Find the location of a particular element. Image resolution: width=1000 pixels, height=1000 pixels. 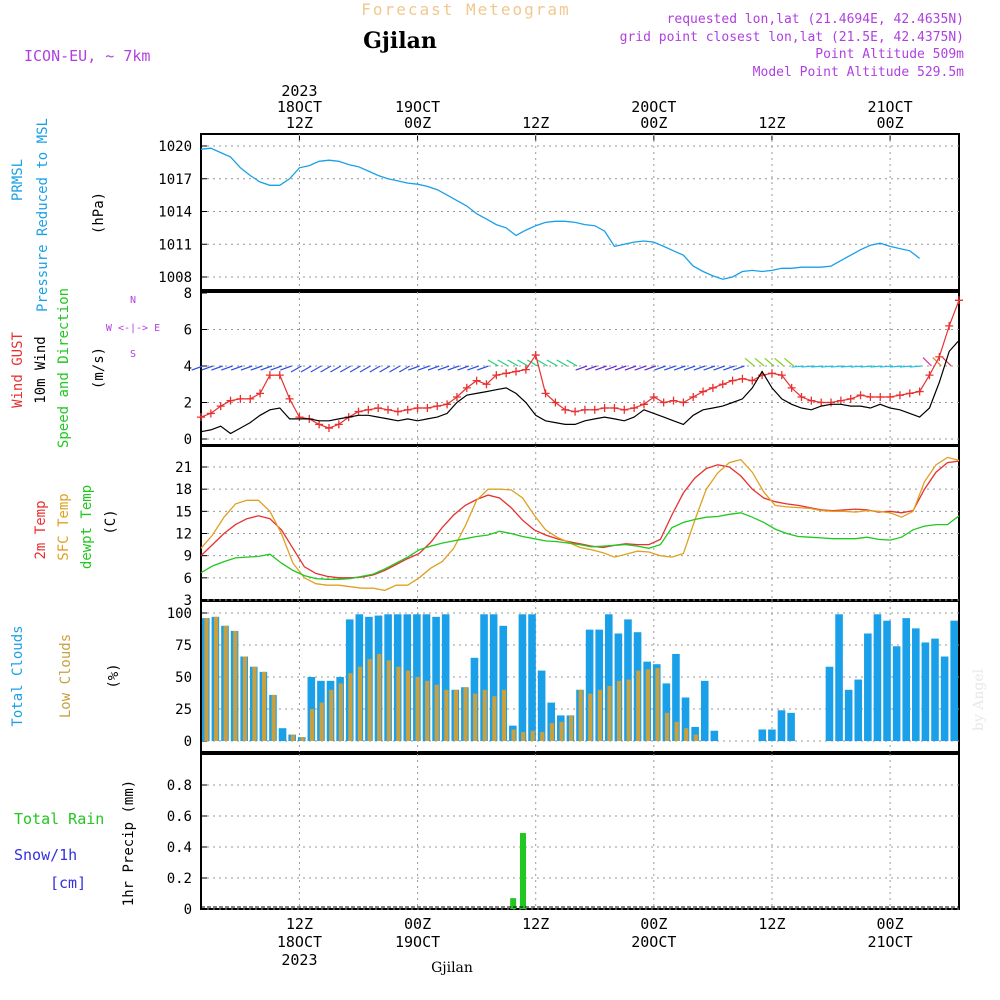

total-rain-label: Total Rain is located at coordinates (59, 819).